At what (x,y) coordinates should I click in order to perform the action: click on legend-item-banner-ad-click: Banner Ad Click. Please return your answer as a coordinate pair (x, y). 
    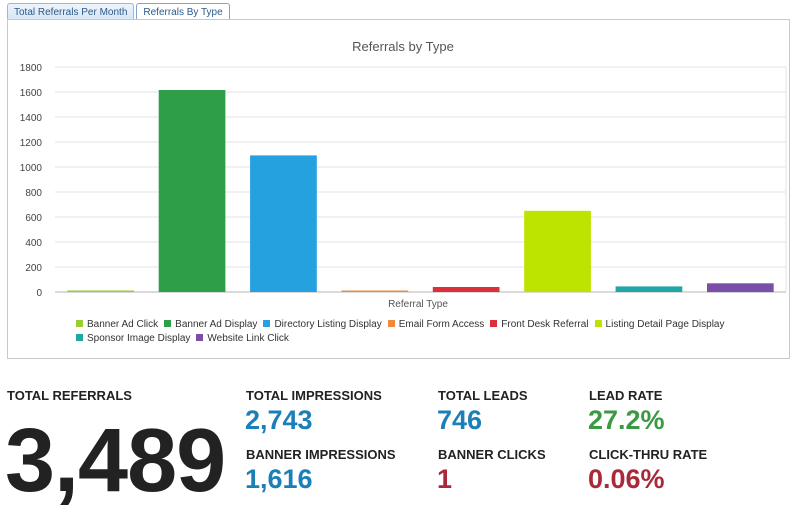
    Looking at the image, I should click on (117, 325).